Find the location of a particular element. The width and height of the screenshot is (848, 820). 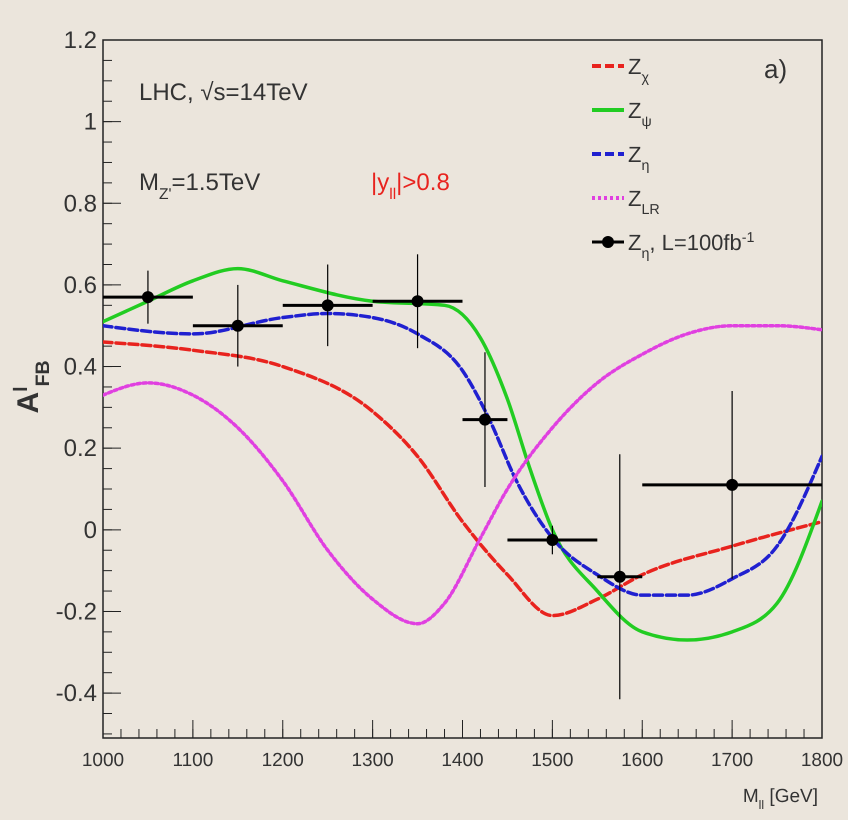

legend-label: Z$_{η}$ is located at coordinates (639, 158).